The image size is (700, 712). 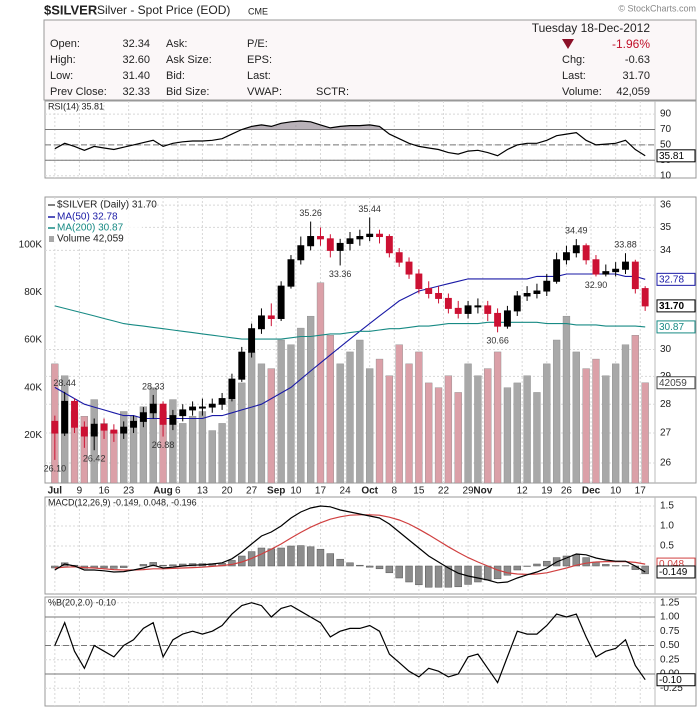 What do you see at coordinates (670, 602) in the screenshot?
I see `y-tick-label: 1.25` at bounding box center [670, 602].